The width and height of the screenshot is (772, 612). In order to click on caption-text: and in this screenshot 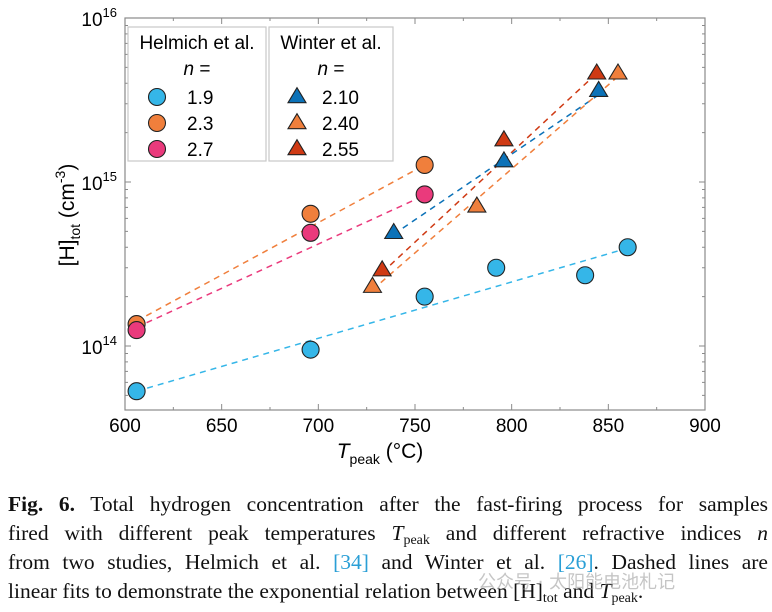, I will do `click(578, 591)`.